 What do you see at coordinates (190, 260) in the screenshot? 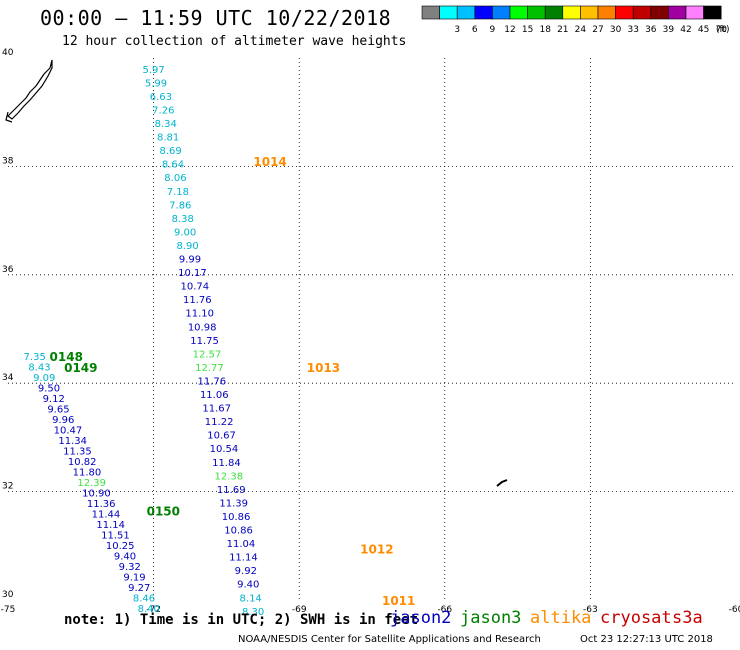
I see `wave-height-label: 9.99` at bounding box center [190, 260].